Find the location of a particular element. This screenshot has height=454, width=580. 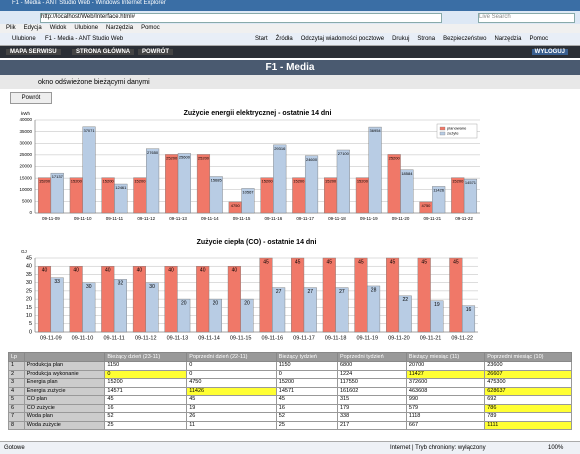

search-box: Live Search is located at coordinates (526, 18).